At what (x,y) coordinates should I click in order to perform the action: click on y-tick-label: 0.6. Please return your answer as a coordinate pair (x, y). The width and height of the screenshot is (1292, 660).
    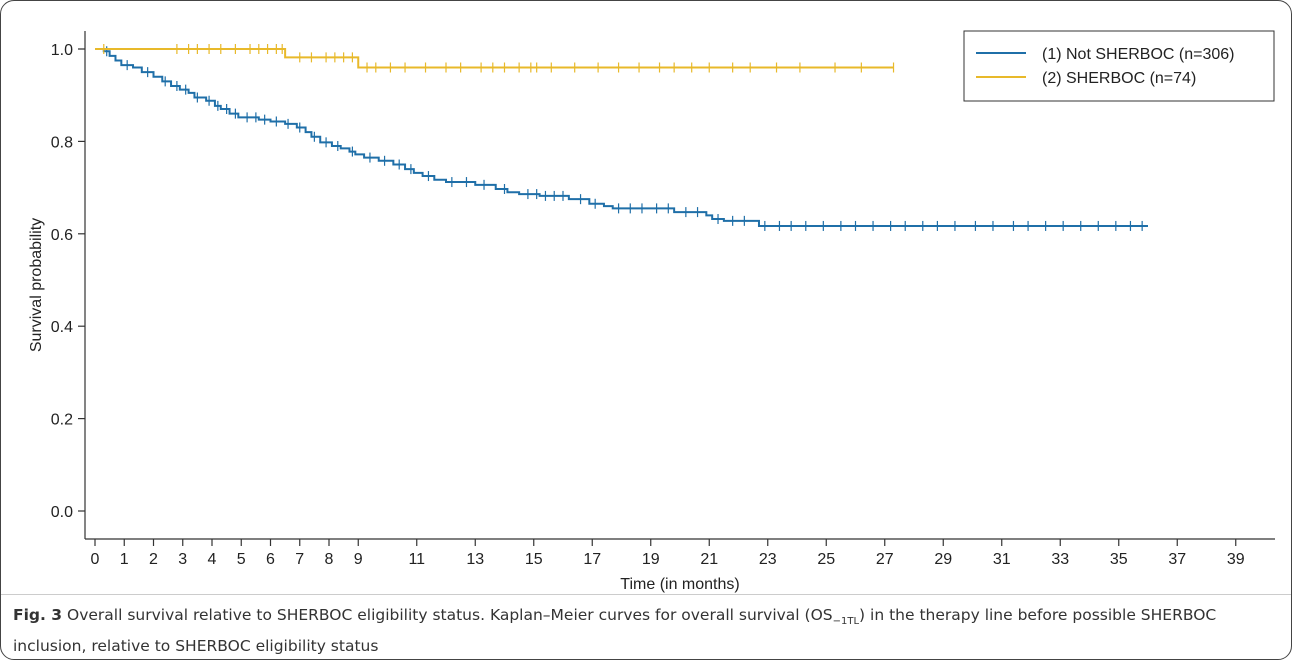
    Looking at the image, I should click on (62, 235).